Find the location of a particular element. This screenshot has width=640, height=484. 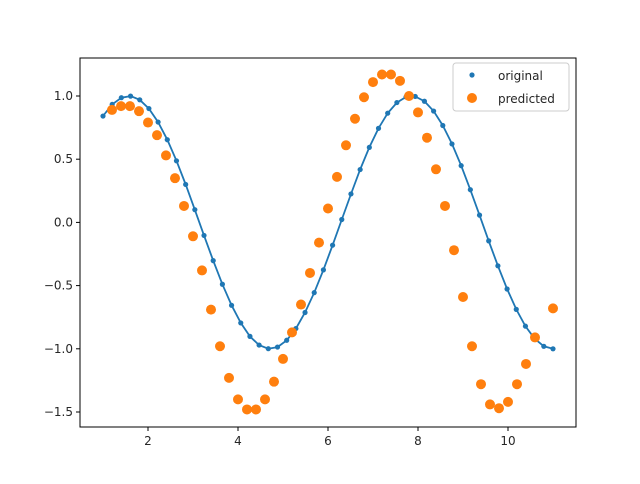

legend-box is located at coordinates (511, 87).